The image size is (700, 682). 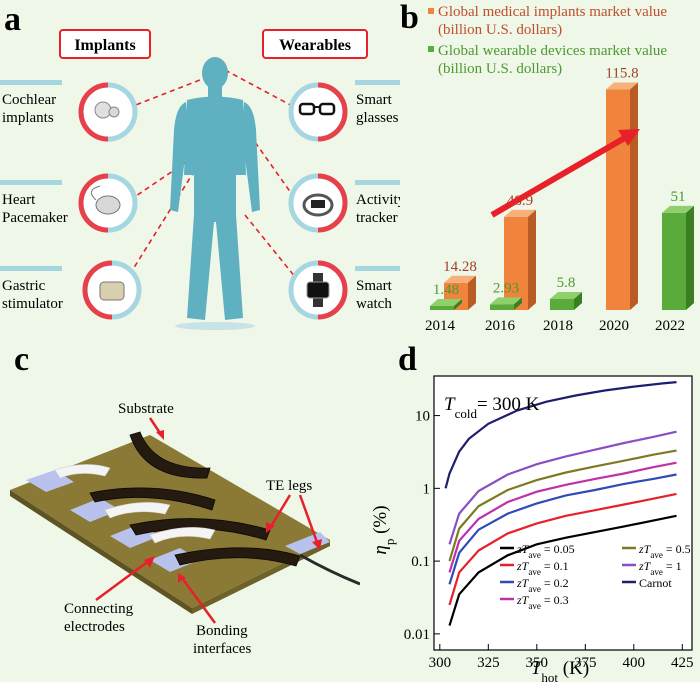 What do you see at coordinates (549, 676) in the screenshot?
I see `xlabel-sub: hot` at bounding box center [549, 676].